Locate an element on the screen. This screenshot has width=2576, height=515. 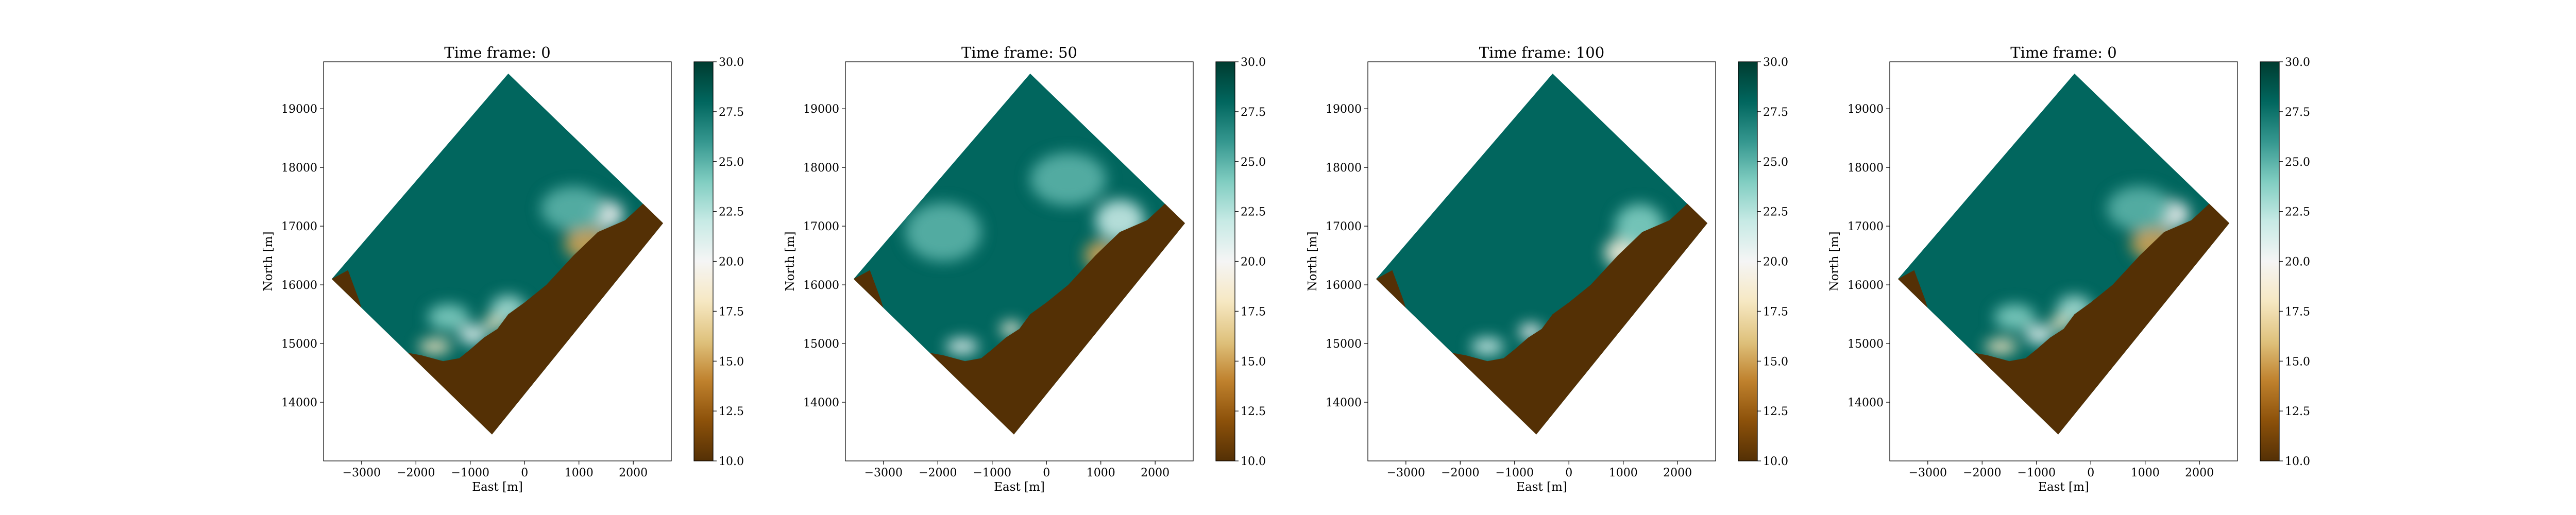
temperature-patches is located at coordinates (521, 270).